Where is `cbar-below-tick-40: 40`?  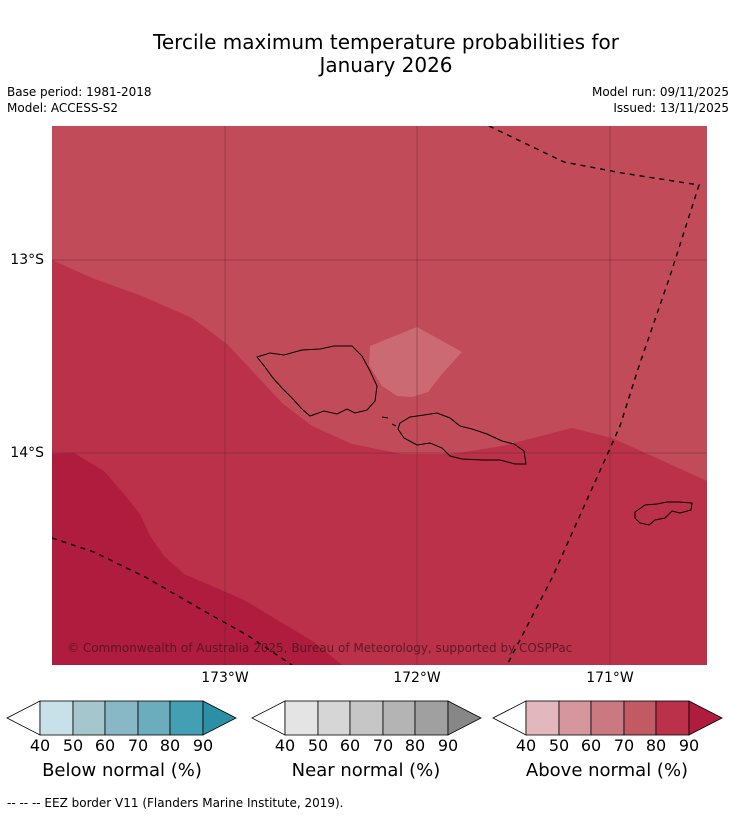 cbar-below-tick-40: 40 is located at coordinates (40, 745).